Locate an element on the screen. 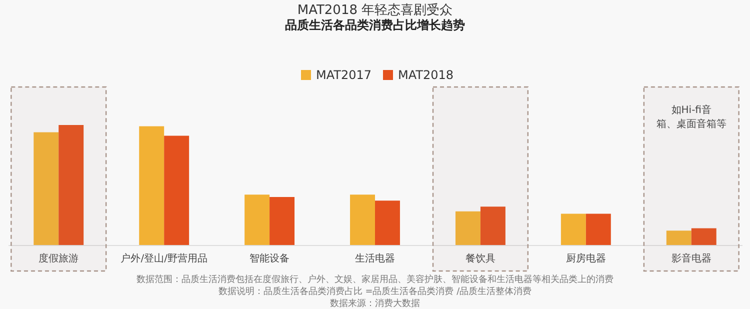 The image size is (750, 309). x-tick-label: 厨房电器 is located at coordinates (586, 258).